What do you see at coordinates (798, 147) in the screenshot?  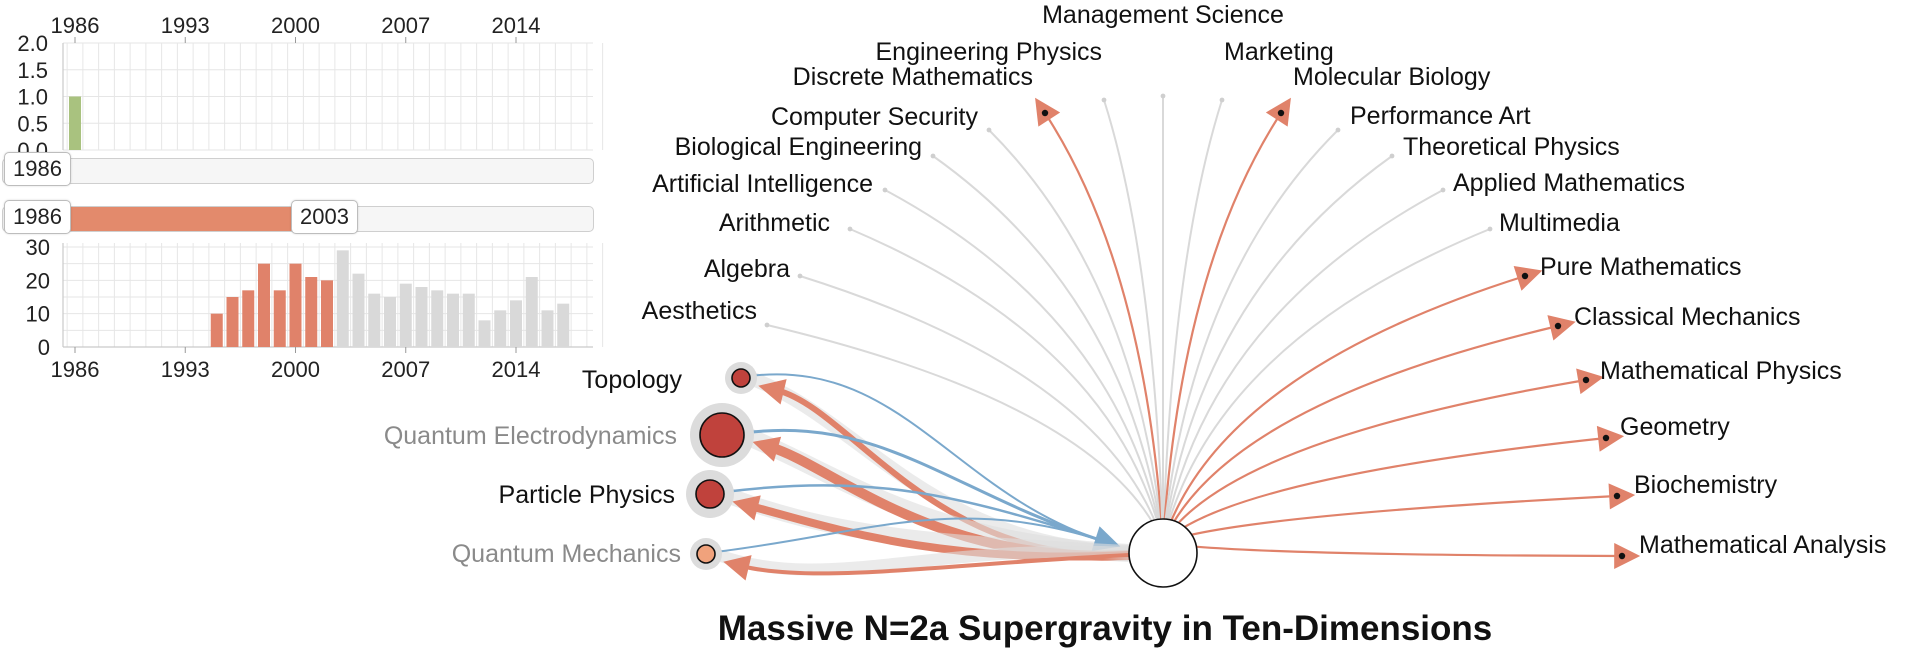 I see `fan-topic-label: Biological Engineering` at bounding box center [798, 147].